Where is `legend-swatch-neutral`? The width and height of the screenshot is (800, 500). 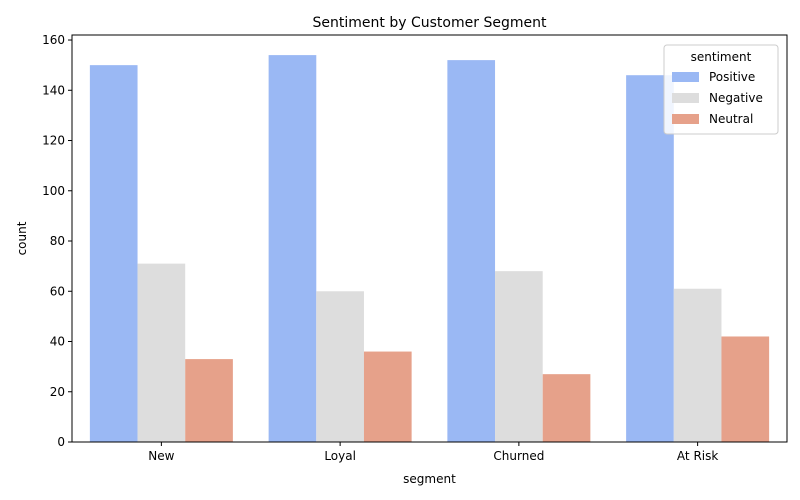 legend-swatch-neutral is located at coordinates (685, 119).